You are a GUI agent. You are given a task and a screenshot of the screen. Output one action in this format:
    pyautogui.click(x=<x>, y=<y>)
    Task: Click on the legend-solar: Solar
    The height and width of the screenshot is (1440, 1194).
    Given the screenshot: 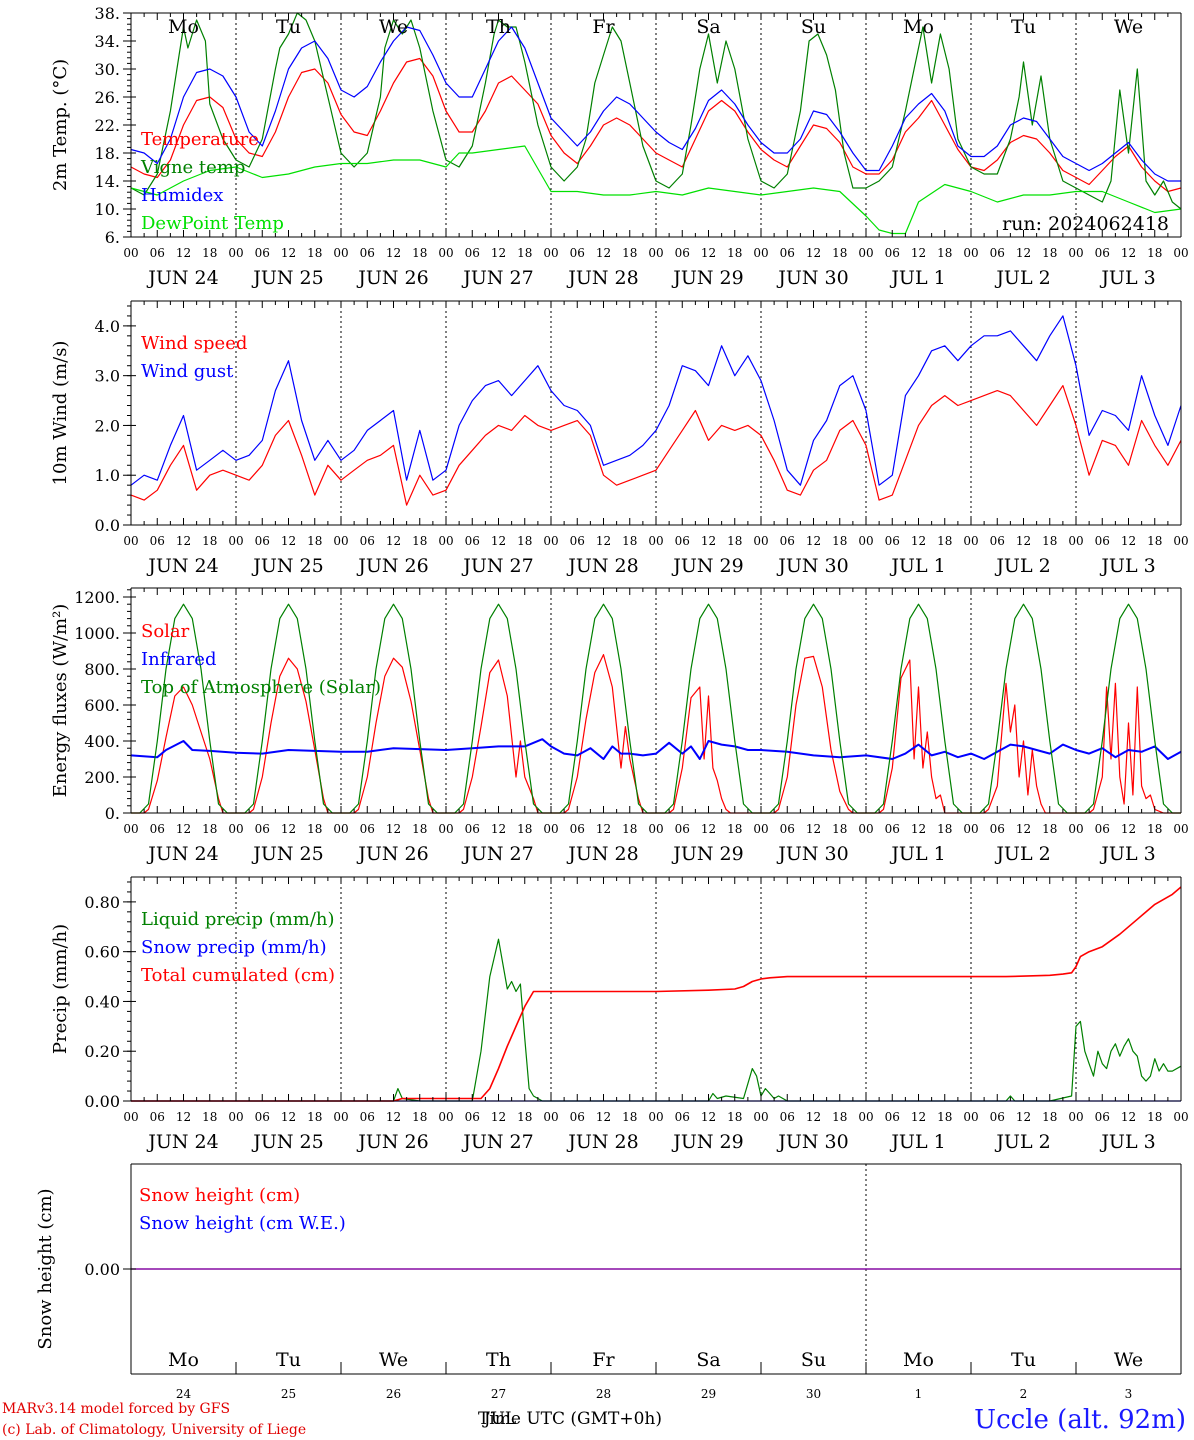 What is the action you would take?
    pyautogui.click(x=165, y=631)
    